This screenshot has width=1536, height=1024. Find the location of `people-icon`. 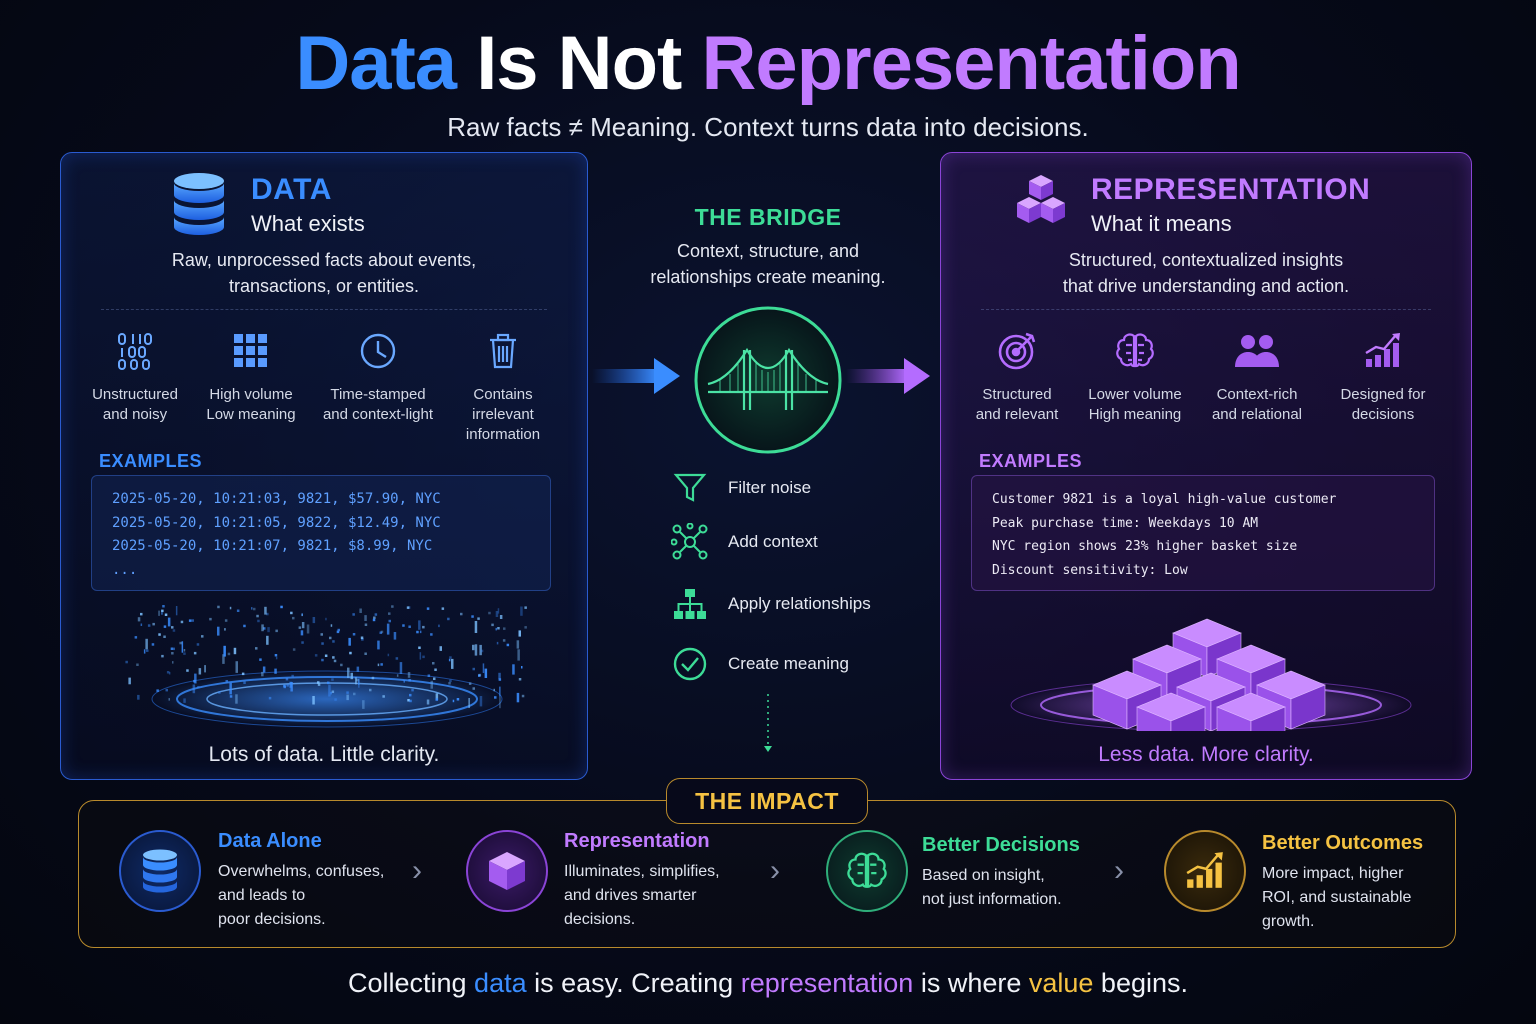

people-icon is located at coordinates (1257, 351).